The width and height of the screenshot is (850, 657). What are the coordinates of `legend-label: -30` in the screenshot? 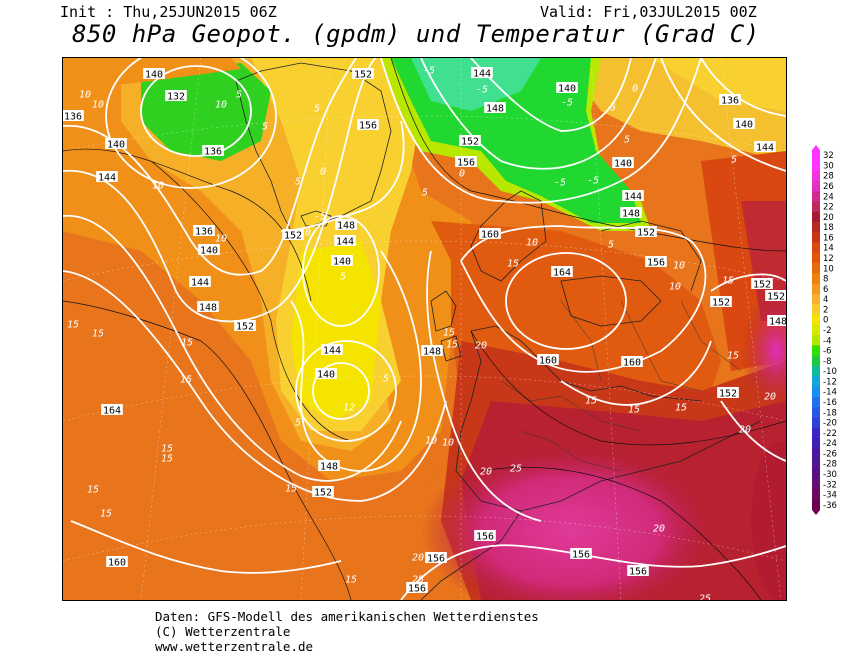 It's located at (830, 475).